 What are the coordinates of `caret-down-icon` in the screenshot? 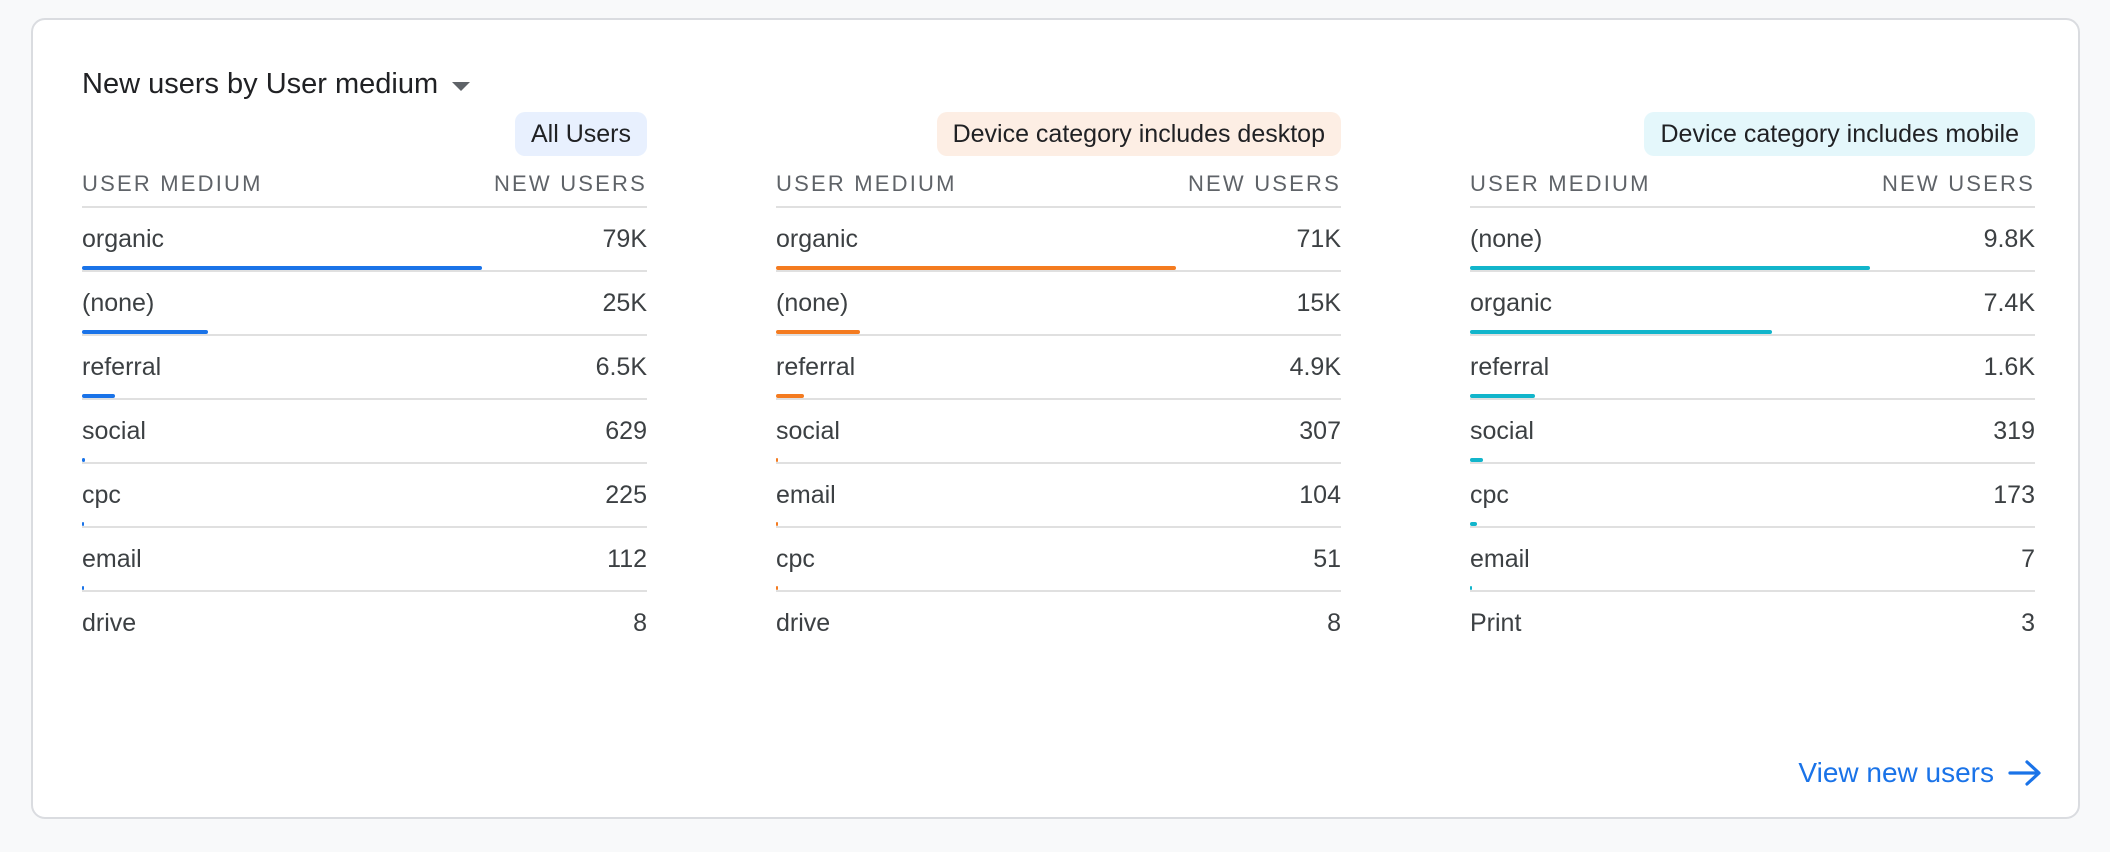 It's located at (461, 86).